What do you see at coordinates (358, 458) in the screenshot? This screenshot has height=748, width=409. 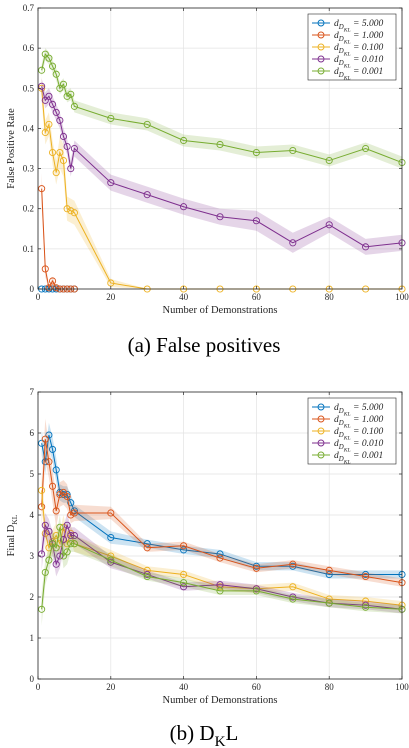 I see `legend-label: dDKL = 0.001` at bounding box center [358, 458].